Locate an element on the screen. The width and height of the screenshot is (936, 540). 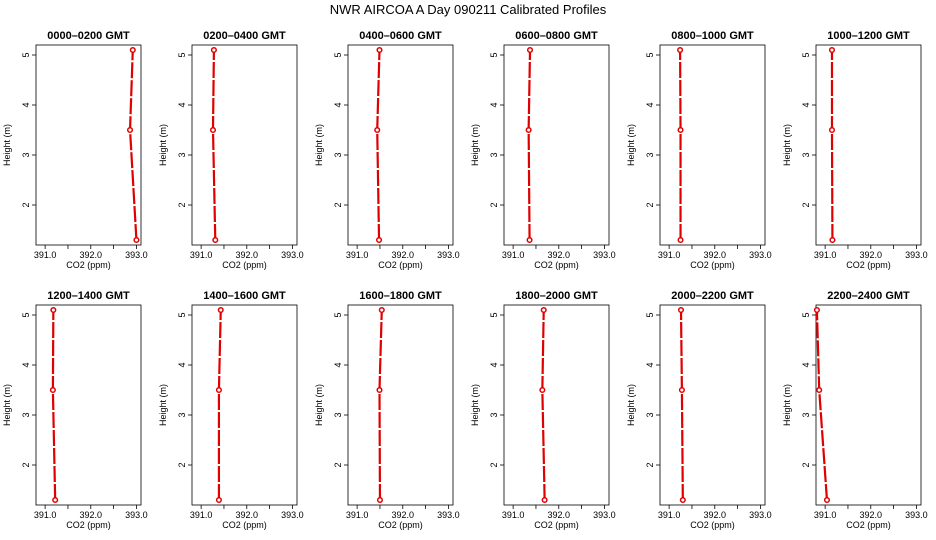
panel-title: 1800–2000 GMT is located at coordinates (556, 296).